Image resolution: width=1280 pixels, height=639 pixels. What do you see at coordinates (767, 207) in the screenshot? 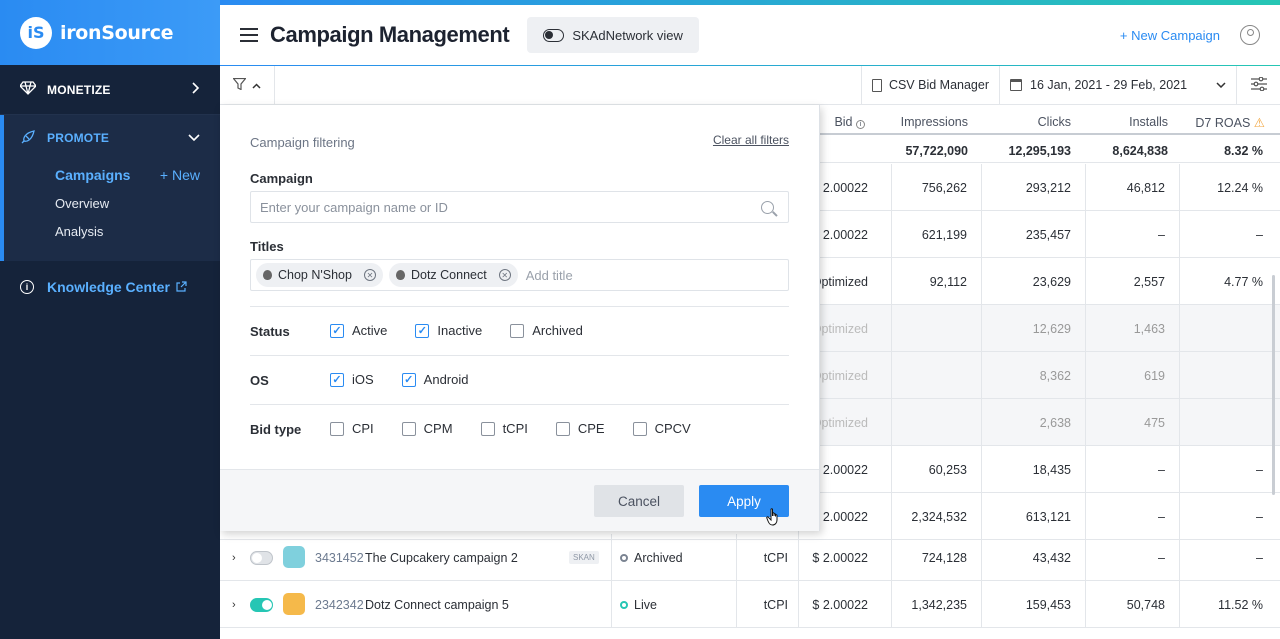
I see `search-icon` at bounding box center [767, 207].